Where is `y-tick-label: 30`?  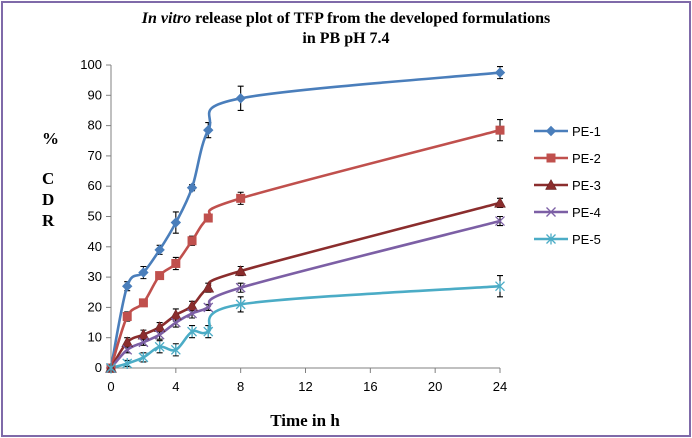
y-tick-label: 30 is located at coordinates (95, 276).